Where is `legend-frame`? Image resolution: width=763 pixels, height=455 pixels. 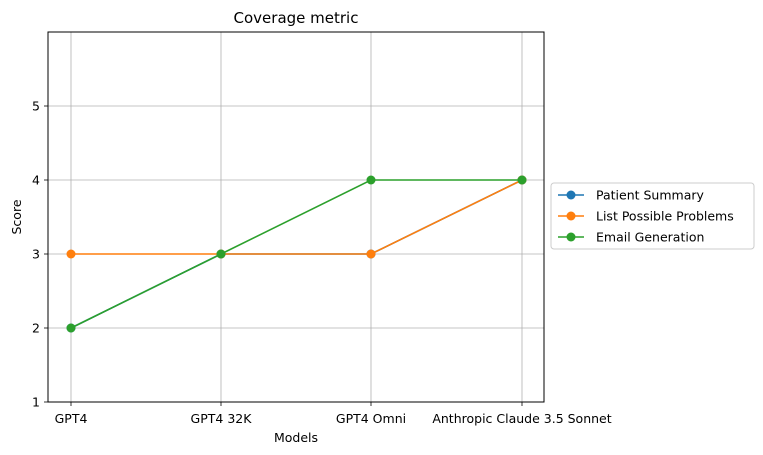
legend-frame is located at coordinates (652, 216).